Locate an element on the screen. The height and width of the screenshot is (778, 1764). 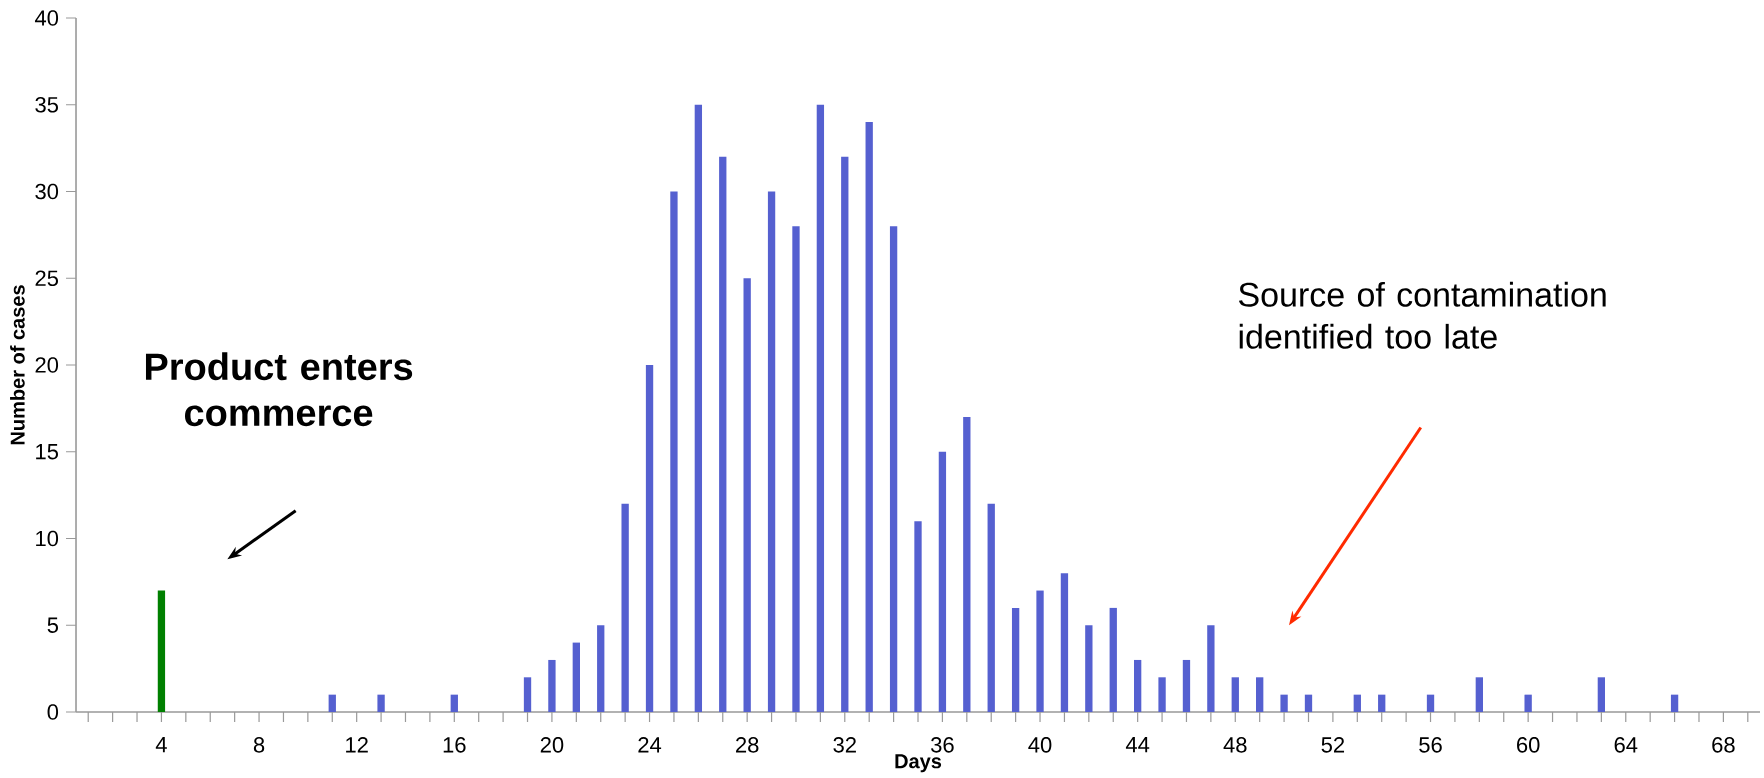
x-tick-label: 12 is located at coordinates (357, 745).